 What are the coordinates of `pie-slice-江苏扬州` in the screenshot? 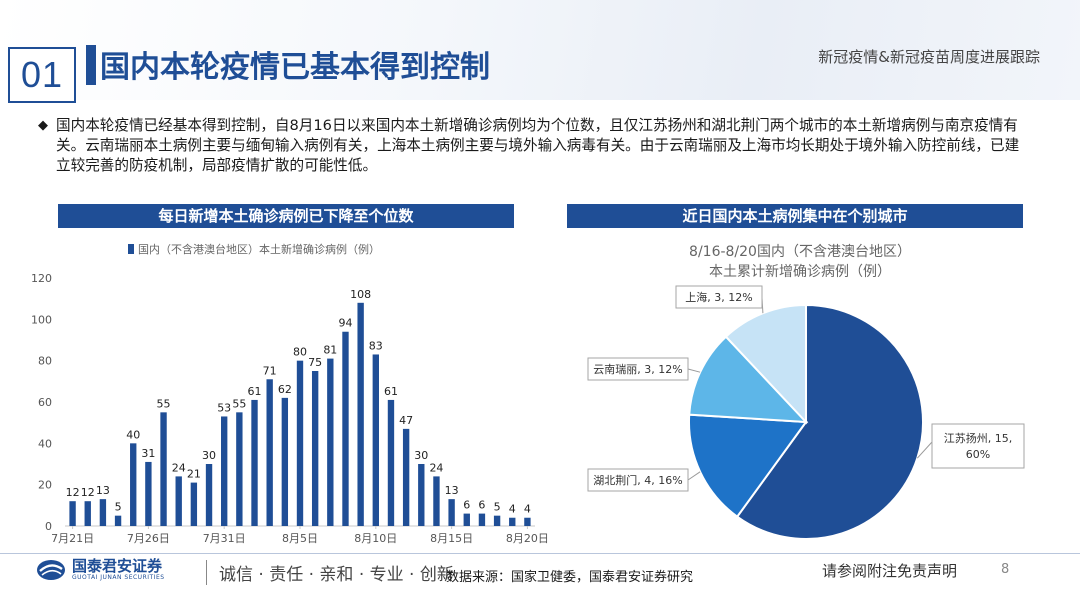 It's located at (829, 421).